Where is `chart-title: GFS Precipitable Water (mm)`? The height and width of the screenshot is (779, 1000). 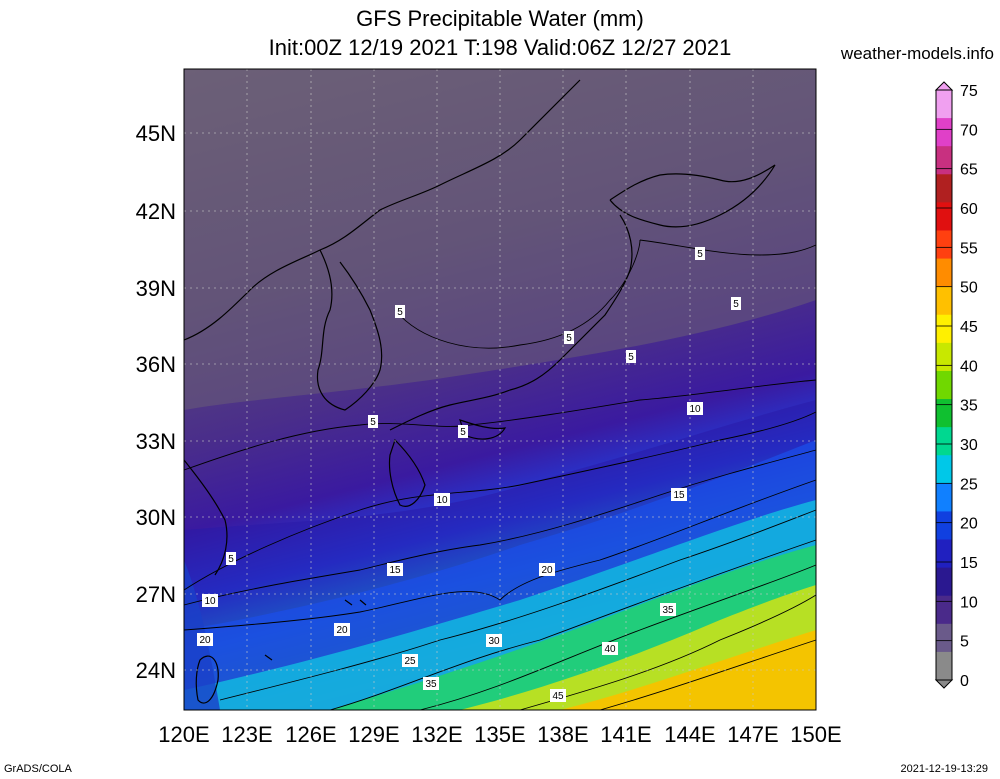
chart-title: GFS Precipitable Water (mm) is located at coordinates (500, 18).